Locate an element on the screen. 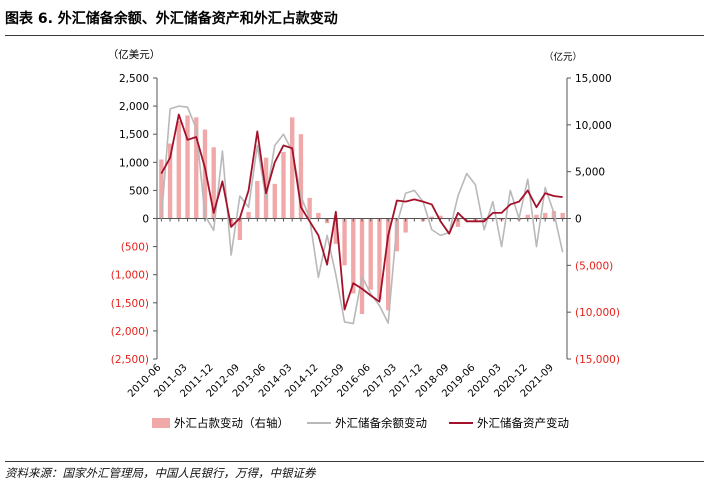 Image resolution: width=709 pixels, height=502 pixels. left-axis-unit: （亿美元） is located at coordinates (134, 54).